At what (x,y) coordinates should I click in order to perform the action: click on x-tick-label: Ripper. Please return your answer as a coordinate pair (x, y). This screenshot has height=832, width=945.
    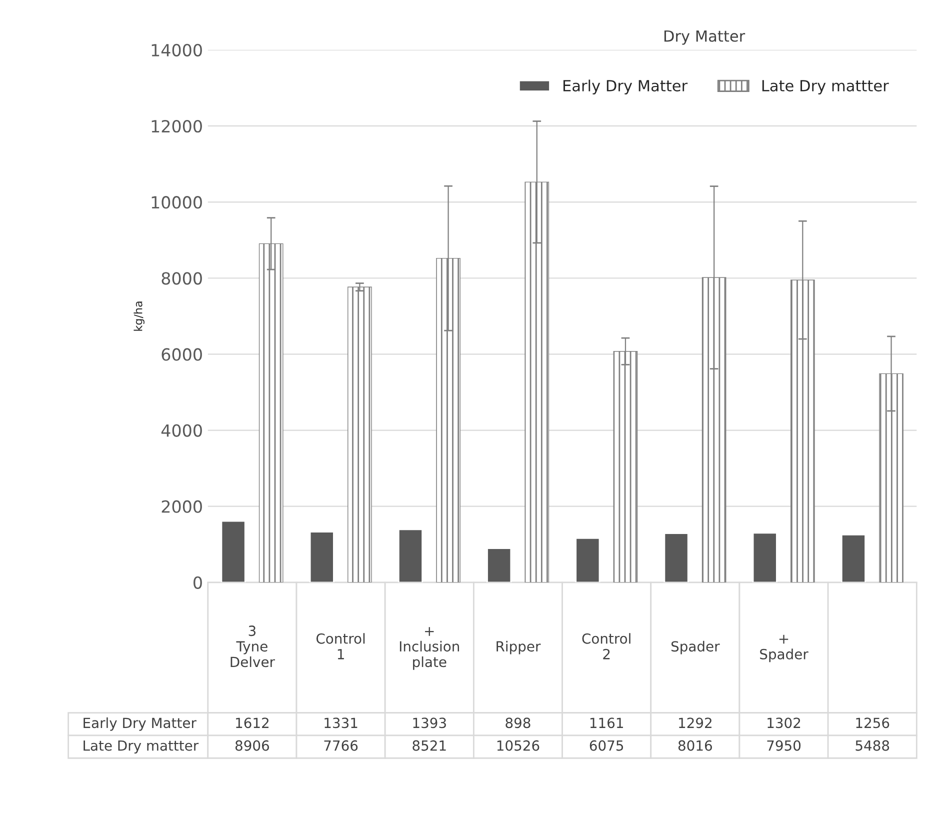
    Looking at the image, I should click on (518, 647).